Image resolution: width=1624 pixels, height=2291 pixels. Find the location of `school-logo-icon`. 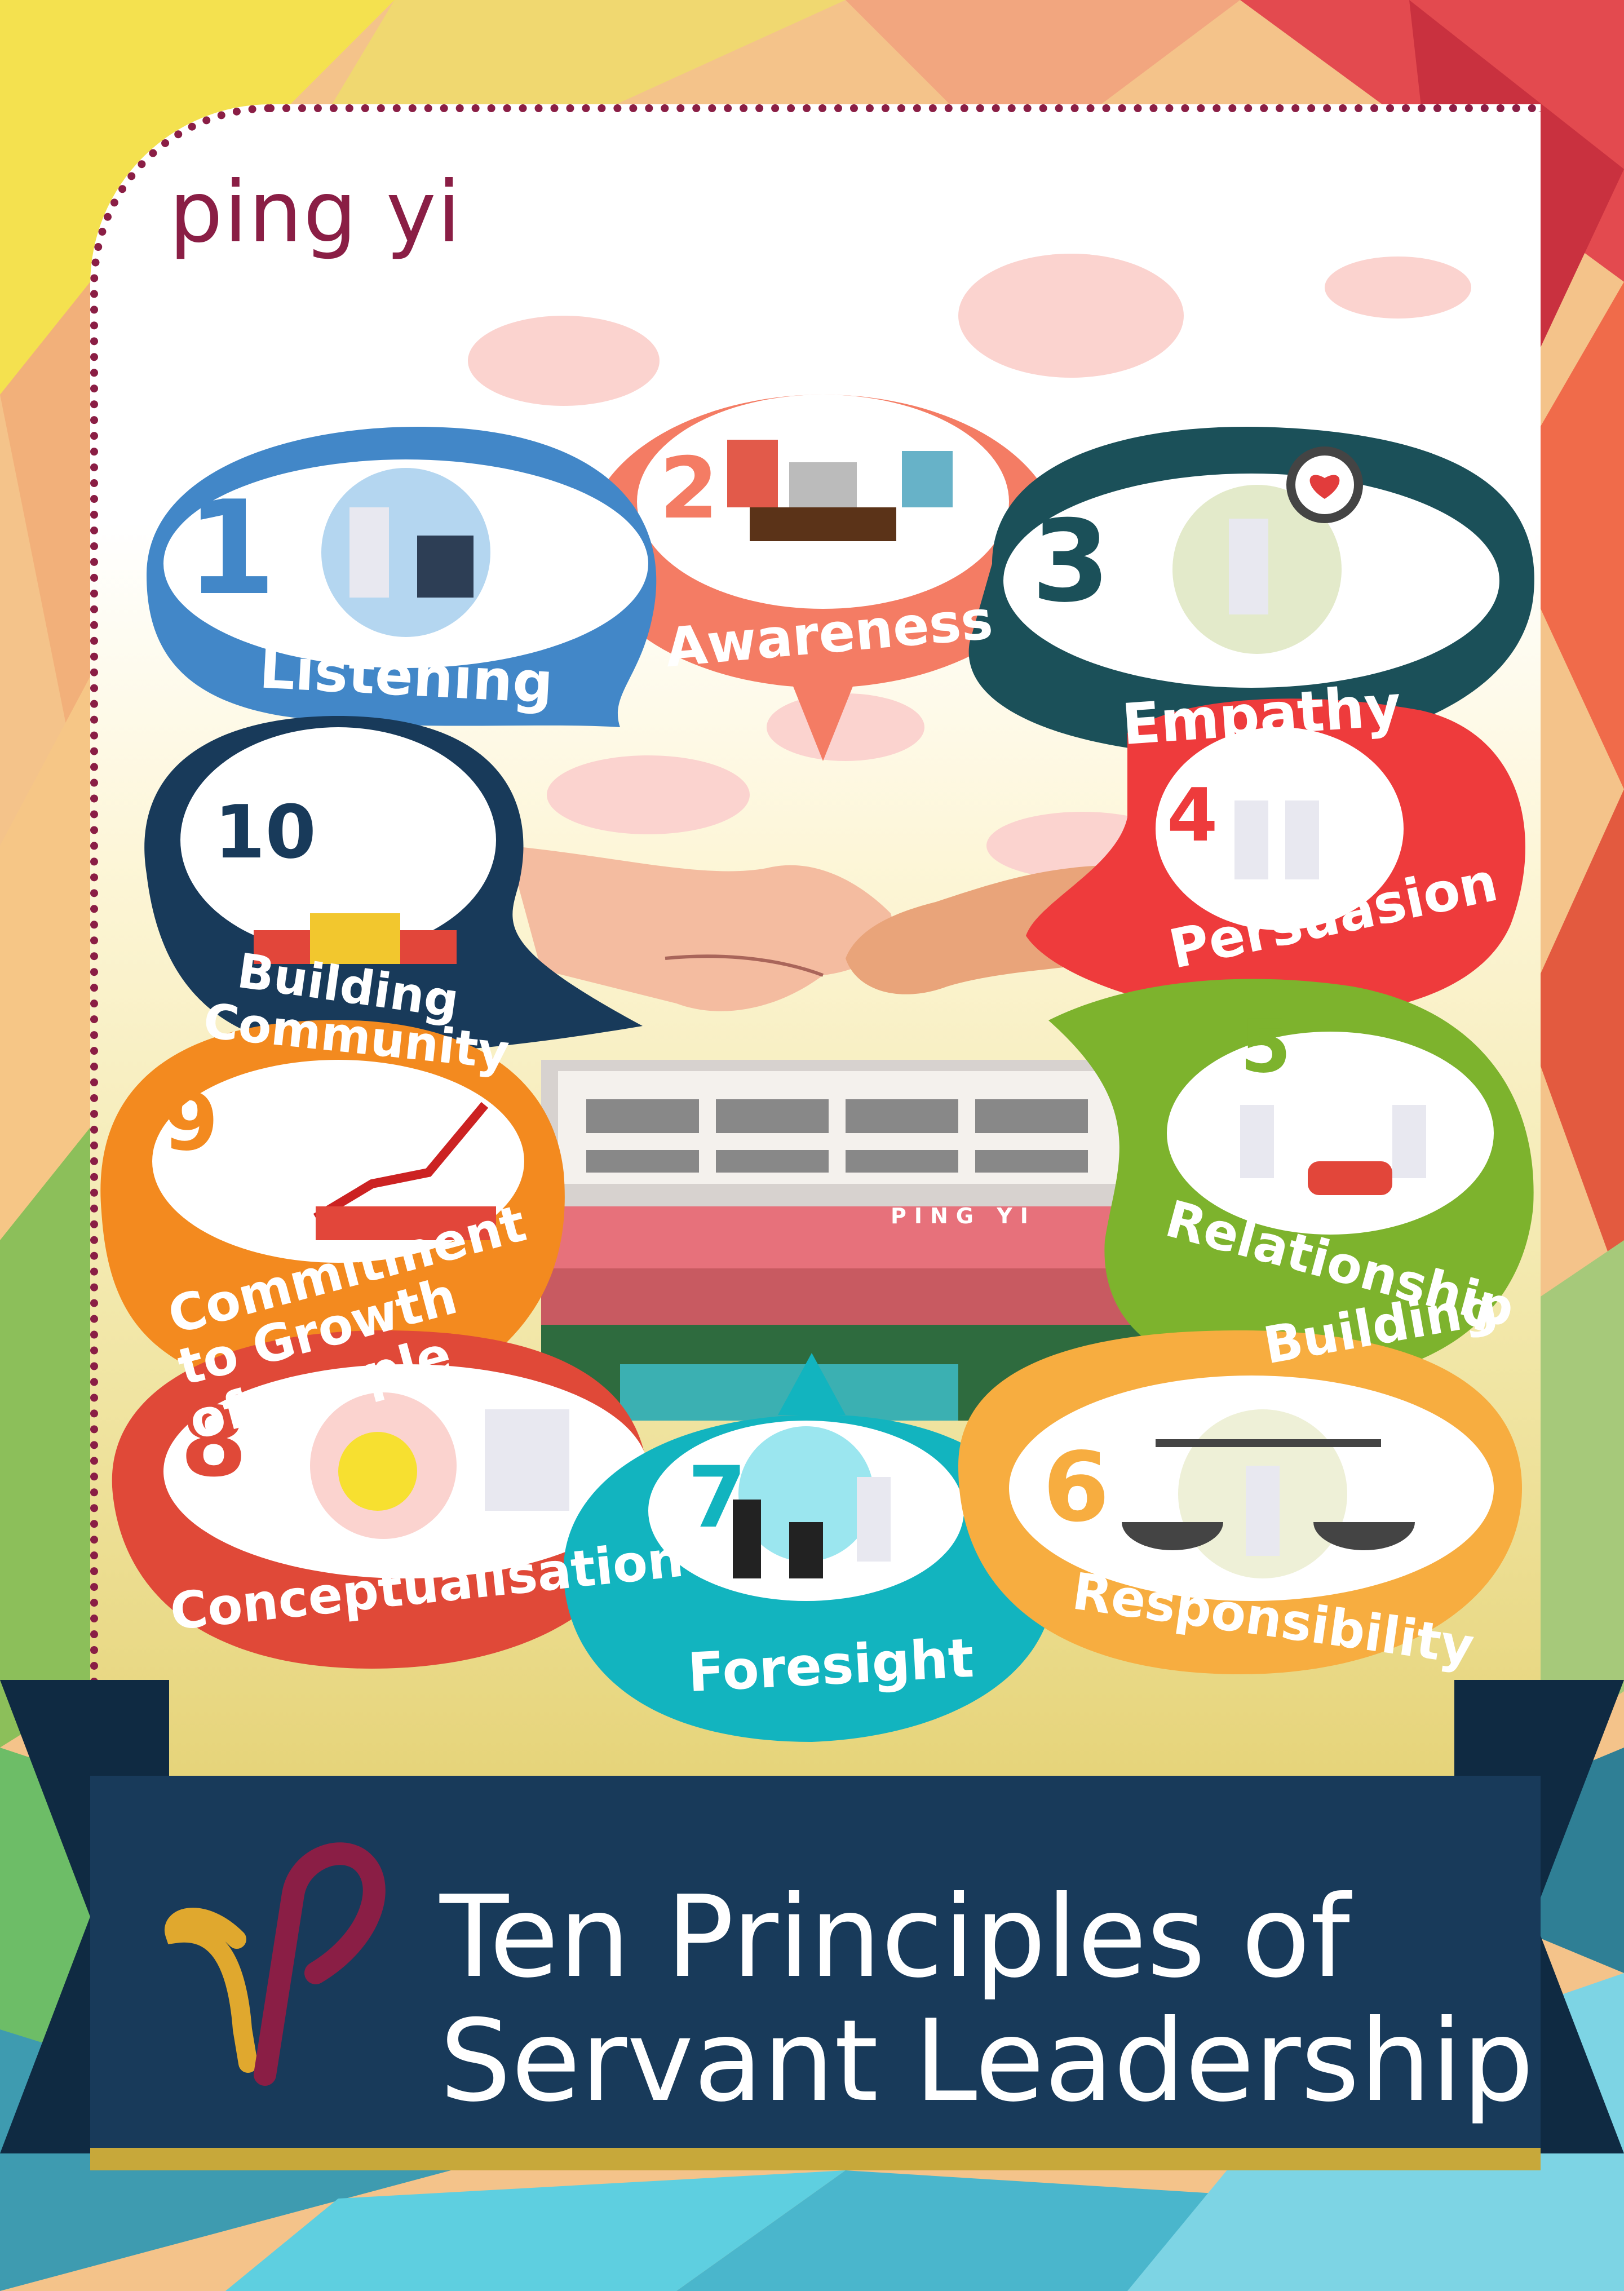

school-logo-icon is located at coordinates (275, 1964).